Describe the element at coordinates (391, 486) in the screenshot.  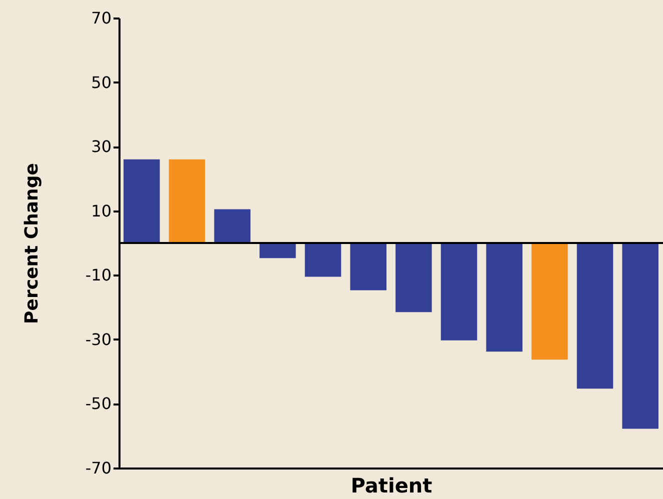
I see `x-axis-title: Patient` at that location.